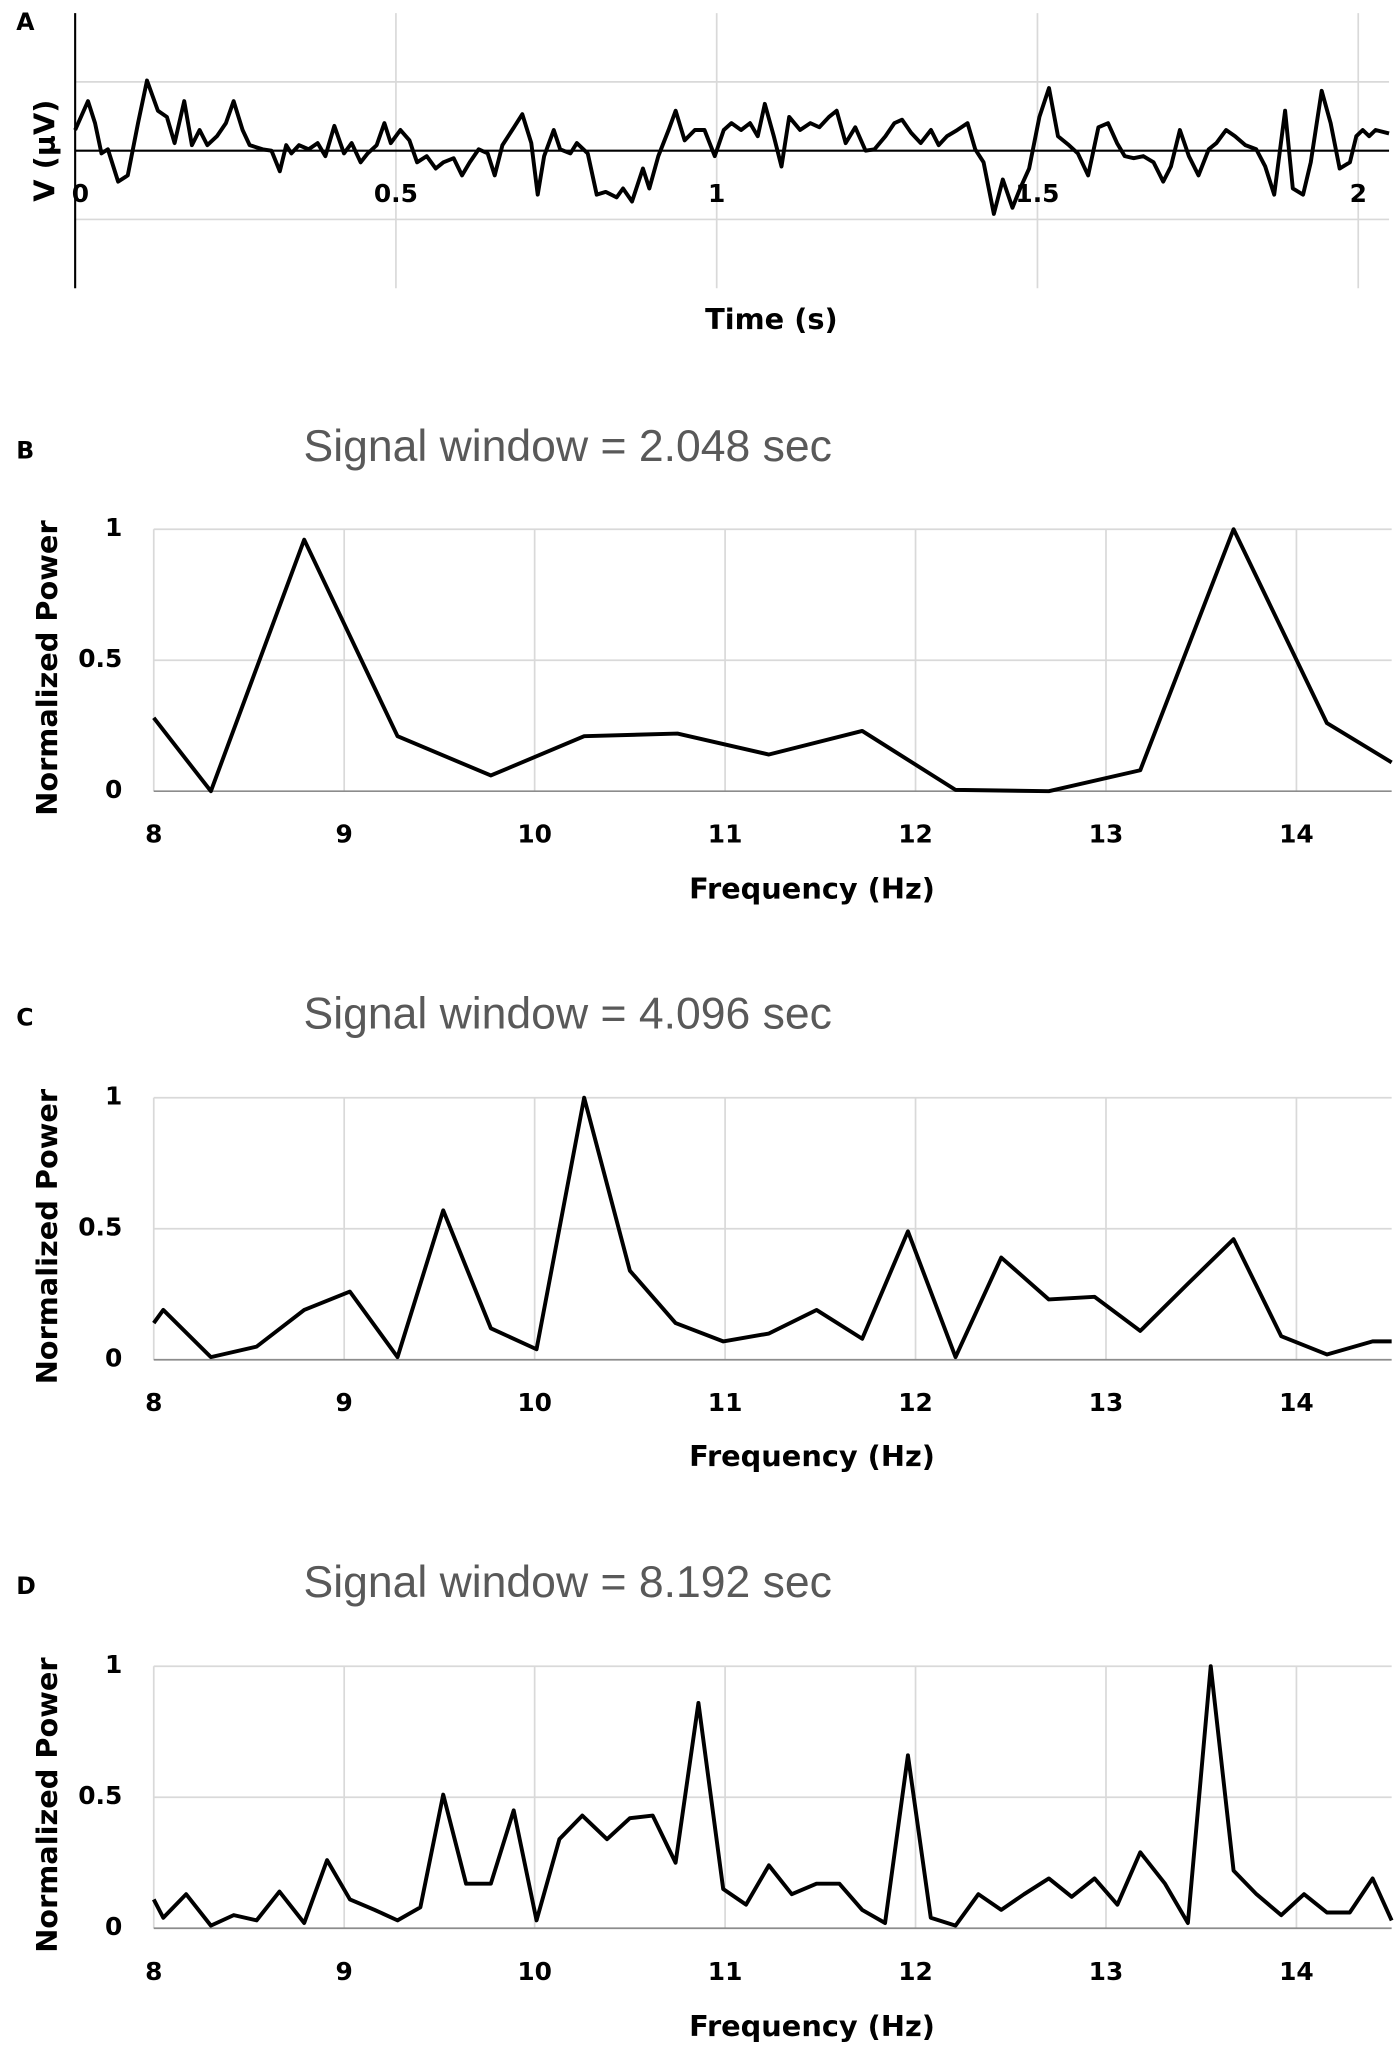 The width and height of the screenshot is (1400, 2054). What do you see at coordinates (25, 450) in the screenshot?
I see `panel-label: B` at bounding box center [25, 450].